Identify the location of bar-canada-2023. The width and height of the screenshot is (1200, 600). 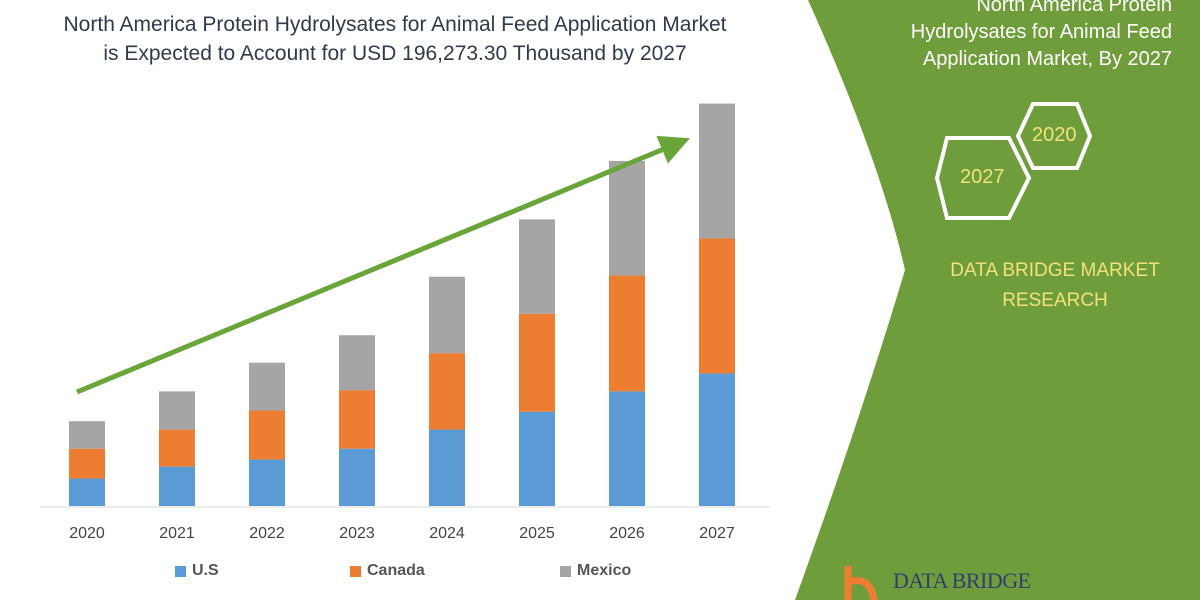
(357, 419).